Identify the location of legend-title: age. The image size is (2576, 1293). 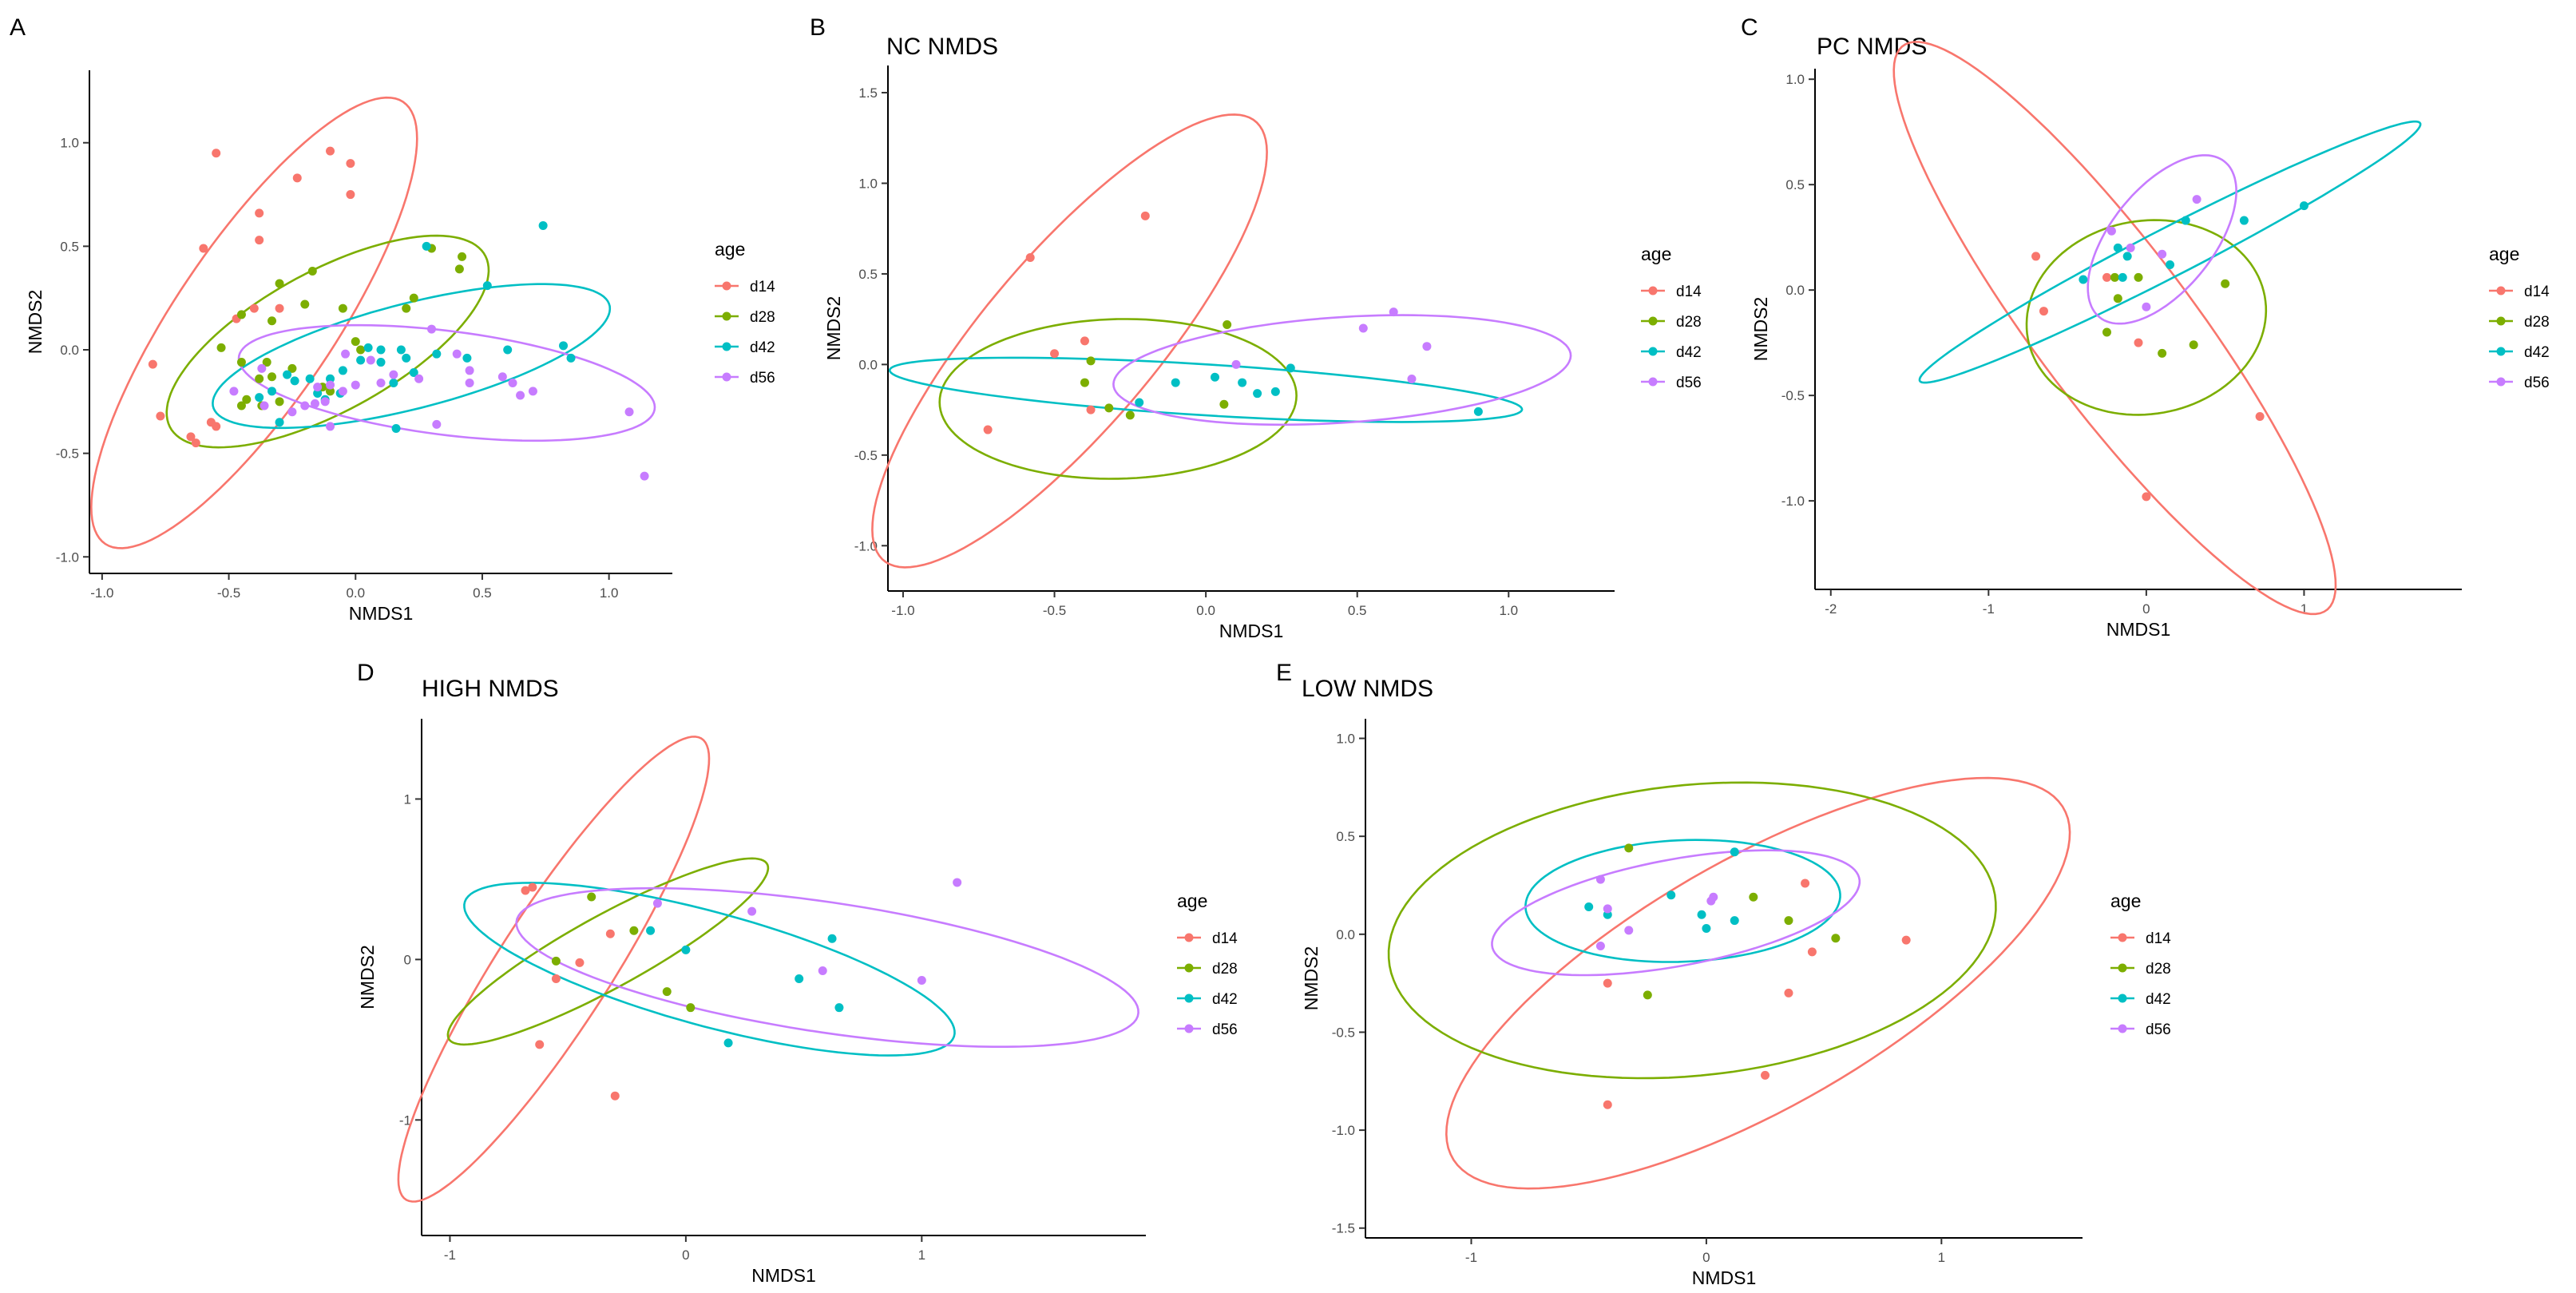
(1656, 254).